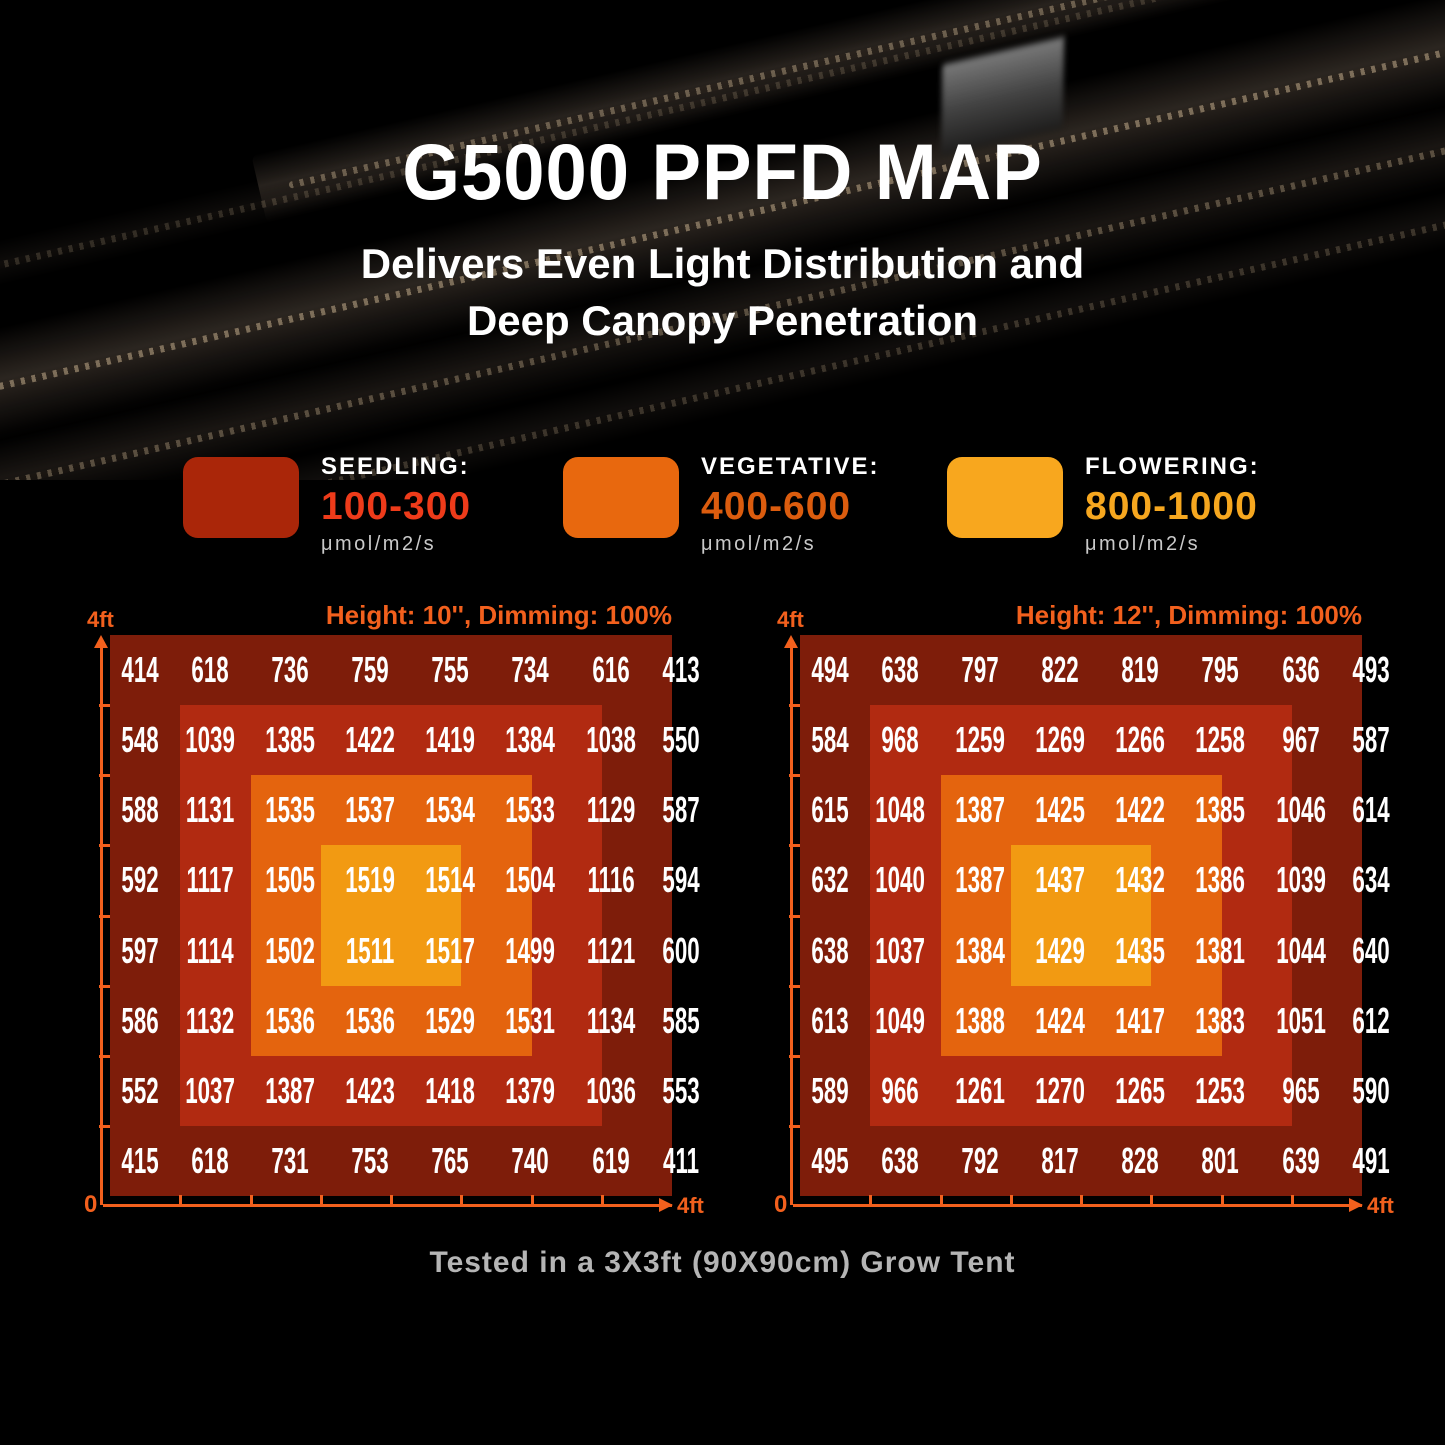 The image size is (1445, 1445). What do you see at coordinates (1060, 1090) in the screenshot?
I see `ppfd-value: 1270` at bounding box center [1060, 1090].